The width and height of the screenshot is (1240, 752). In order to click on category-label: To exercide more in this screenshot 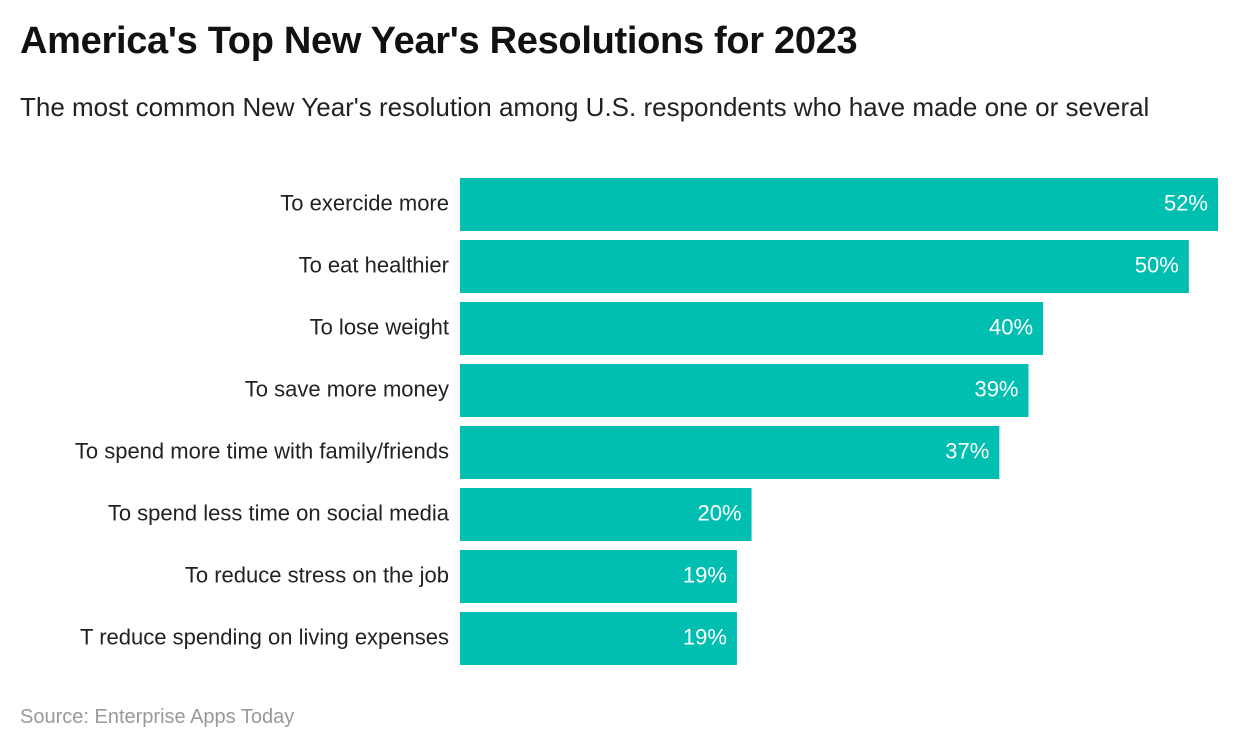, I will do `click(364, 202)`.